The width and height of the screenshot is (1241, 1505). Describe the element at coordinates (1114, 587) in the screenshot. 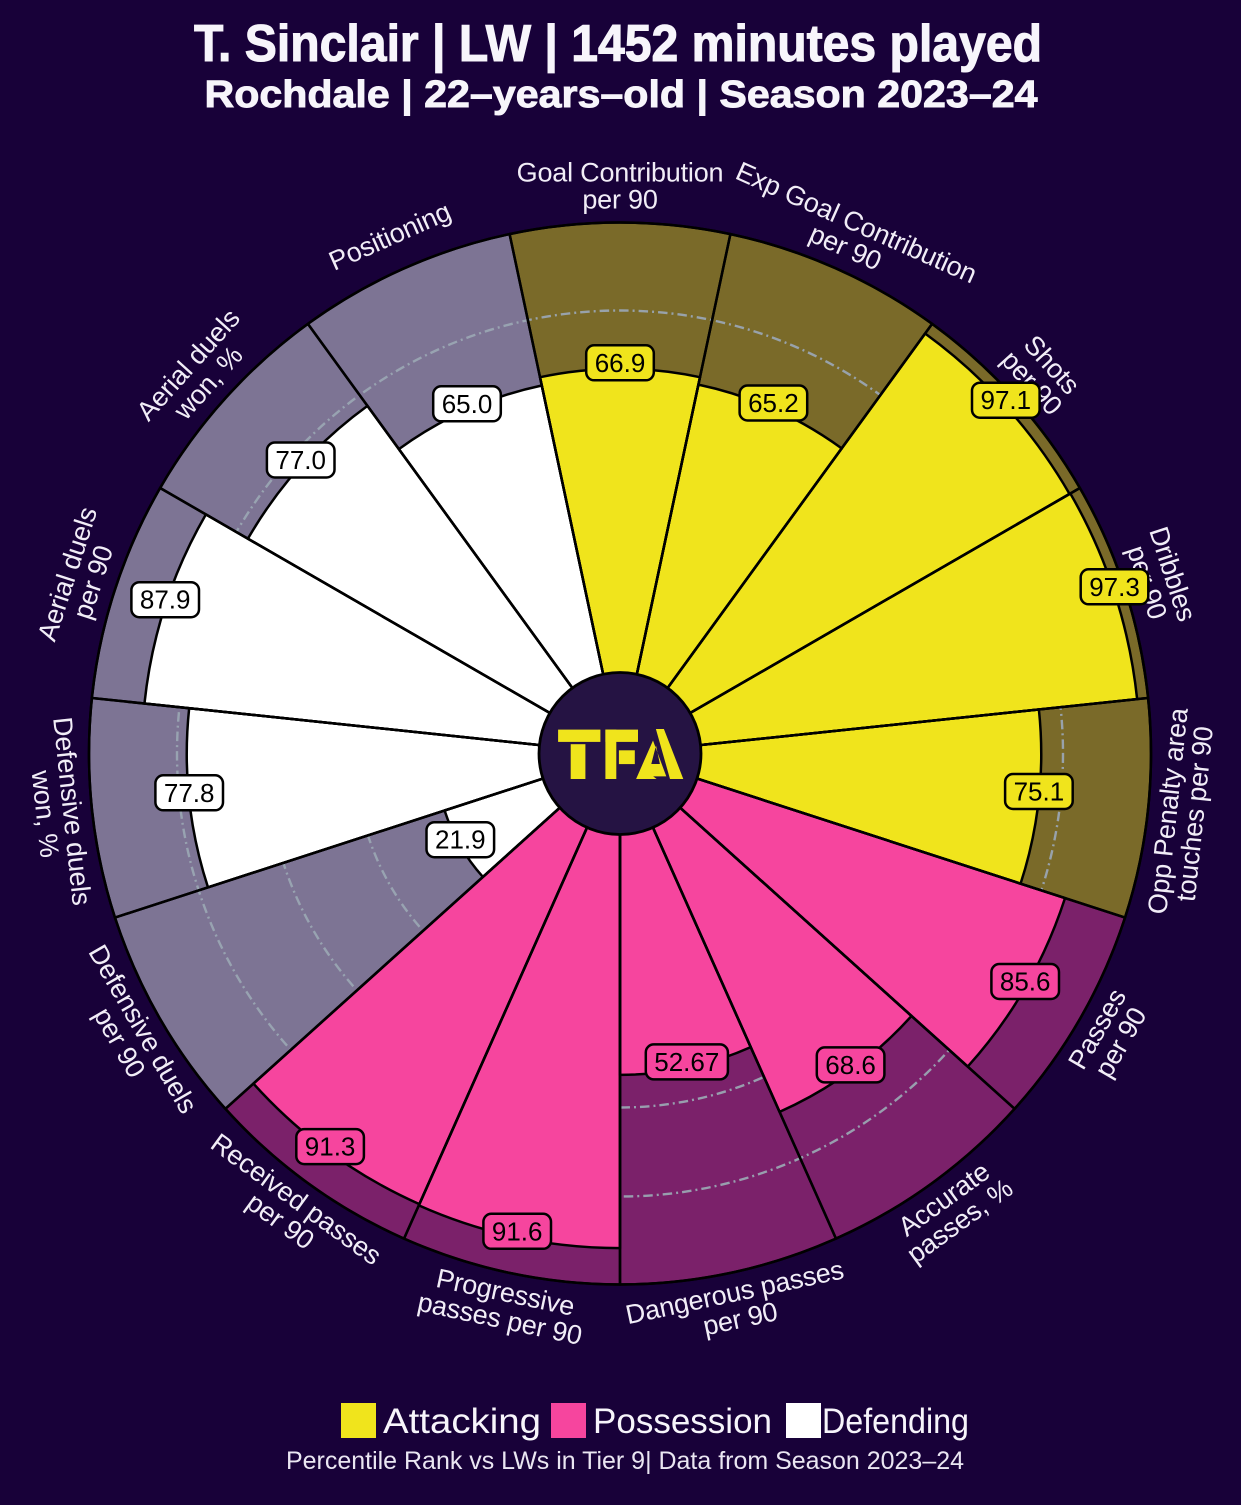

I see `svg-text: 97.3` at that location.